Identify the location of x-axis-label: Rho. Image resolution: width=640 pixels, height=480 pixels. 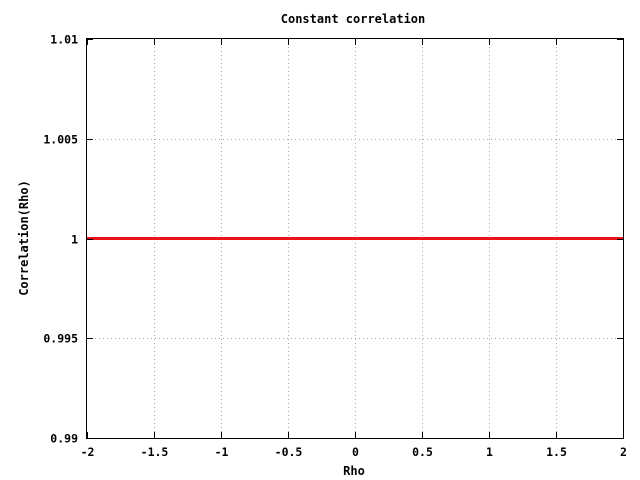
(354, 471).